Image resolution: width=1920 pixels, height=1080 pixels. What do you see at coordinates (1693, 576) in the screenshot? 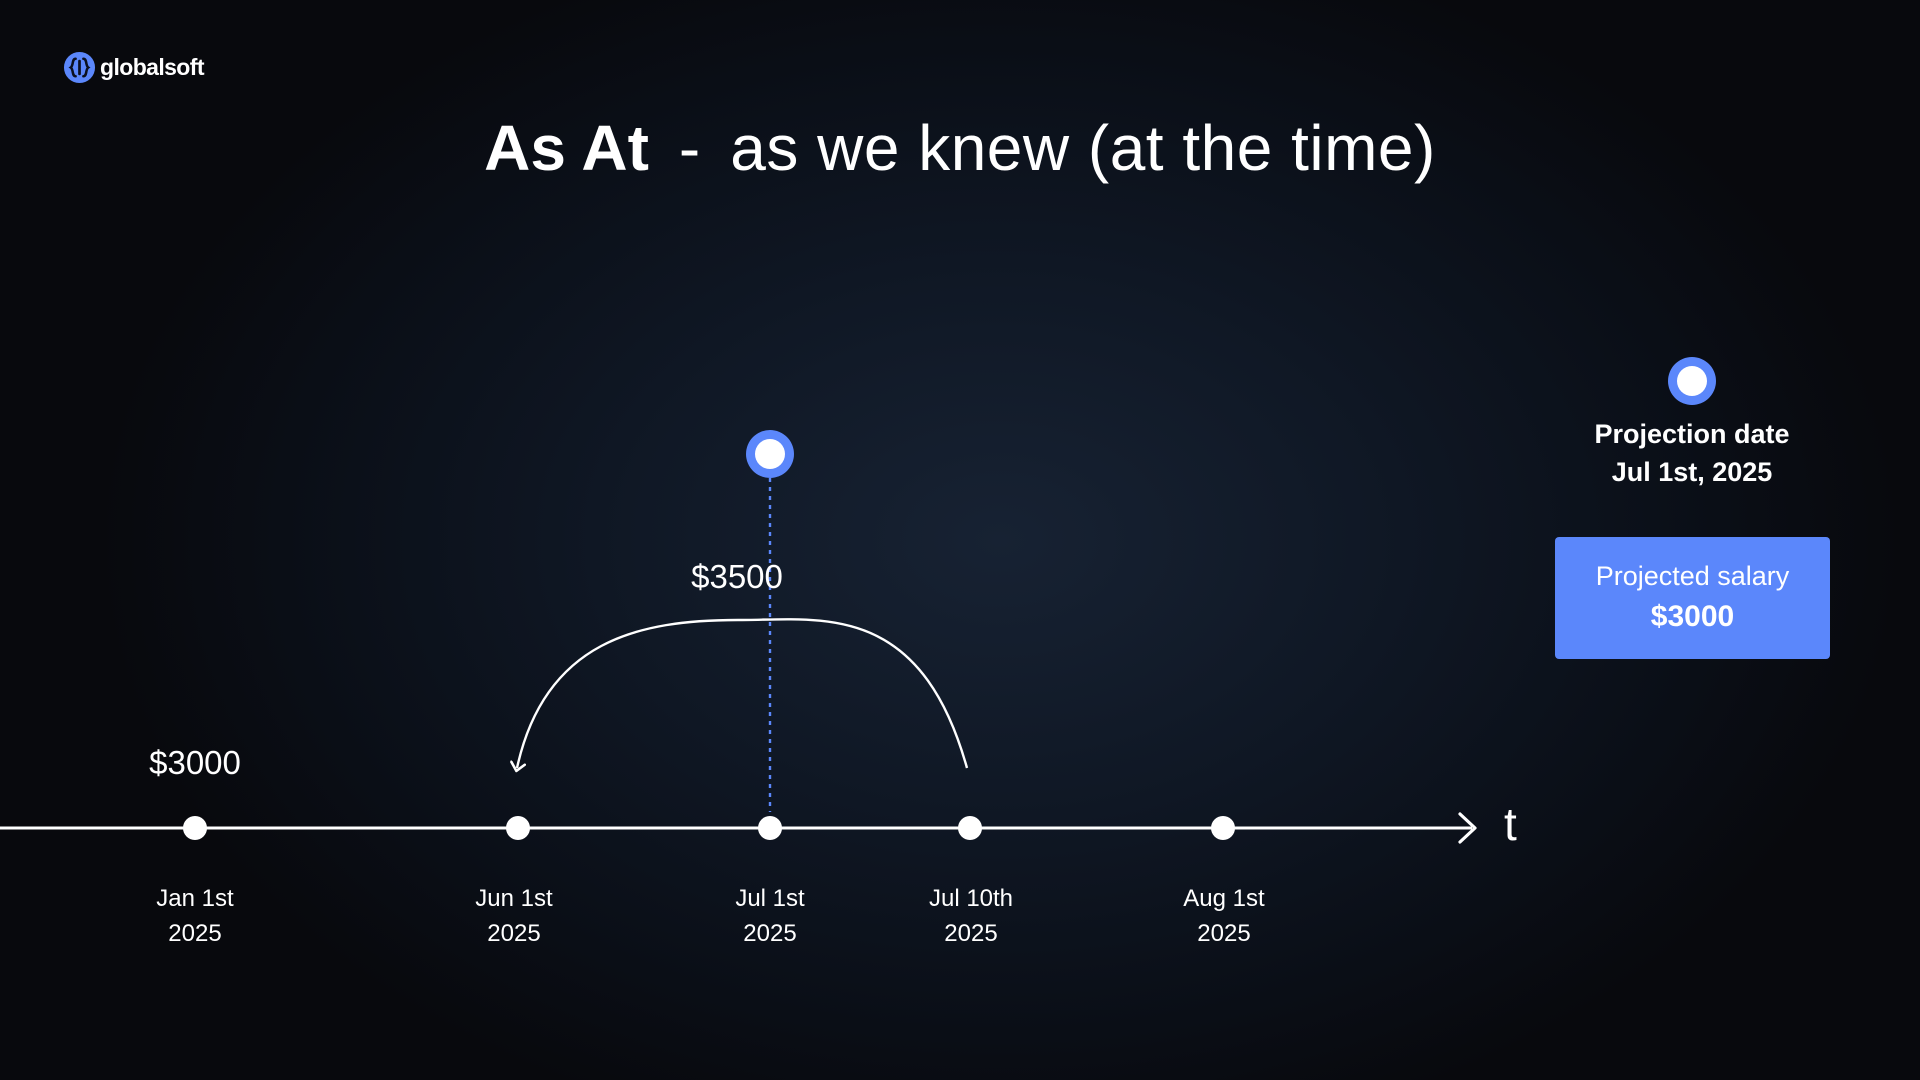
I see `projected-salary-caption: Projected salary` at bounding box center [1693, 576].